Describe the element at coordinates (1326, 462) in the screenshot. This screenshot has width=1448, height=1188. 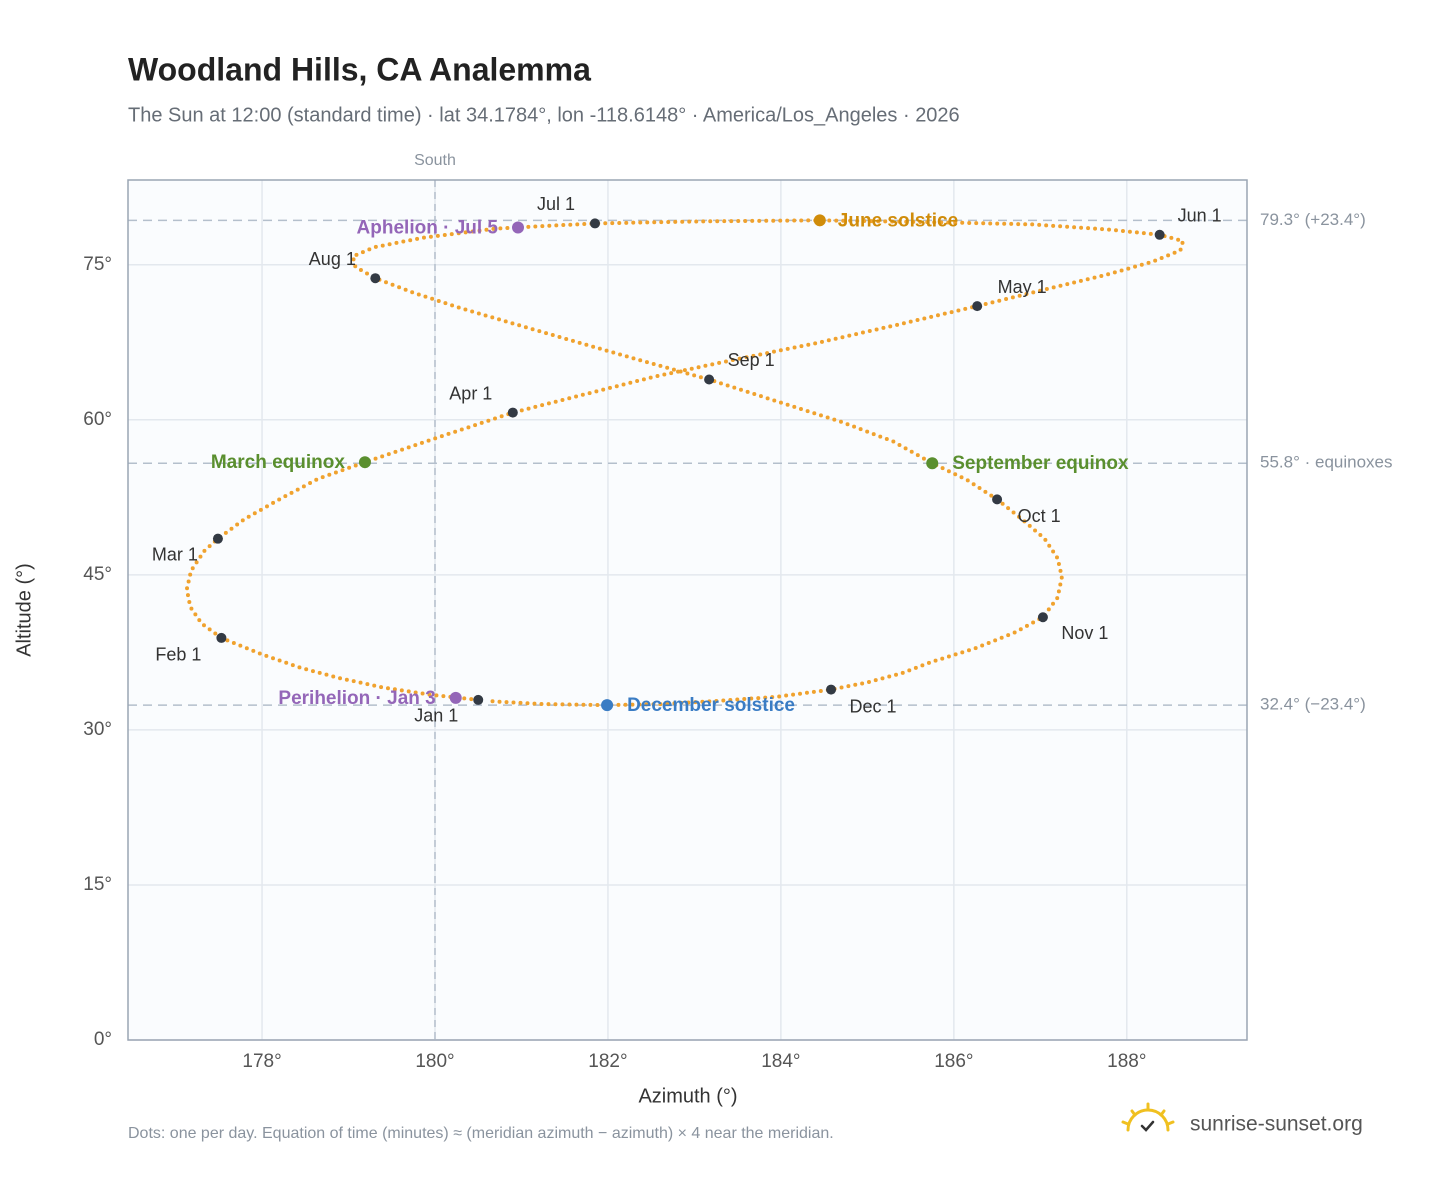
I see `reference-label: 55.8° · equinoxes` at that location.